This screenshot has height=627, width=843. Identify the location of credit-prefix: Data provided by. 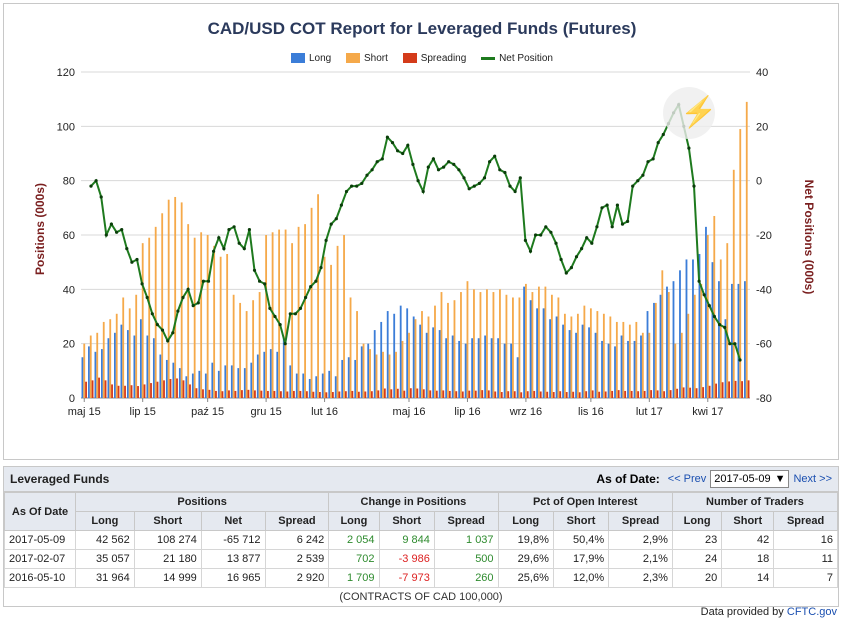
(742, 612).